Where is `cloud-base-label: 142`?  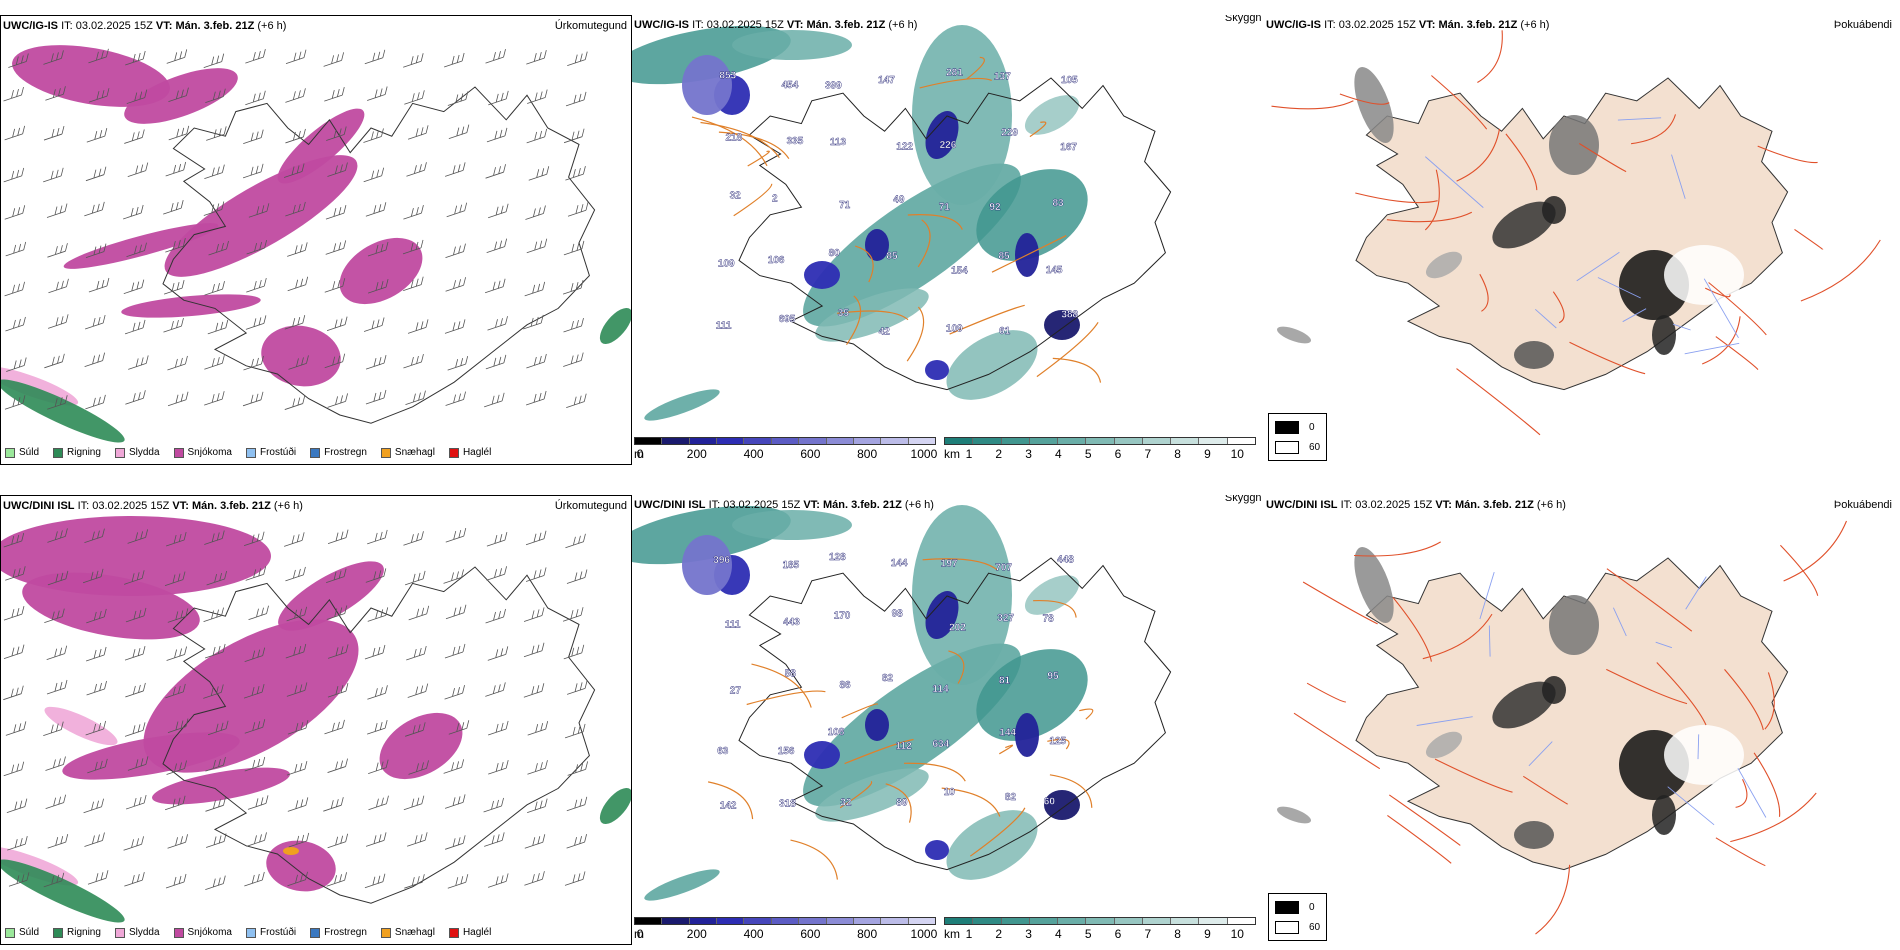 cloud-base-label: 142 is located at coordinates (728, 806).